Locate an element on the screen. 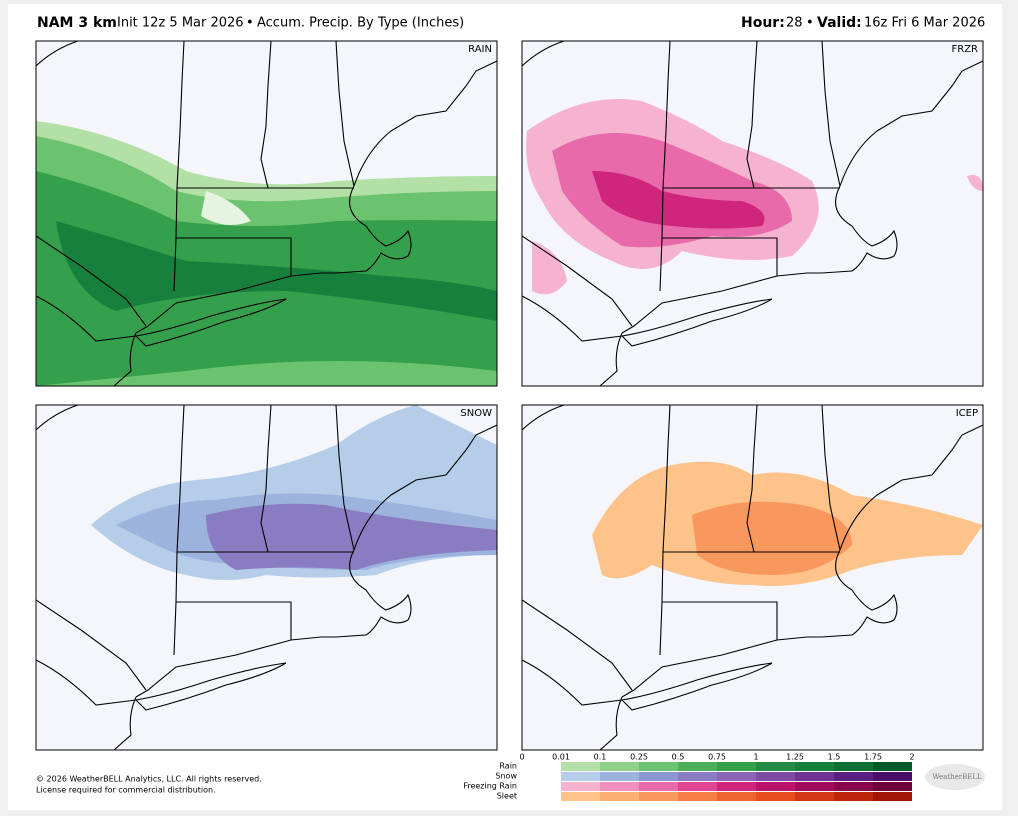  legend-tick-label: 0.1 is located at coordinates (600, 757).